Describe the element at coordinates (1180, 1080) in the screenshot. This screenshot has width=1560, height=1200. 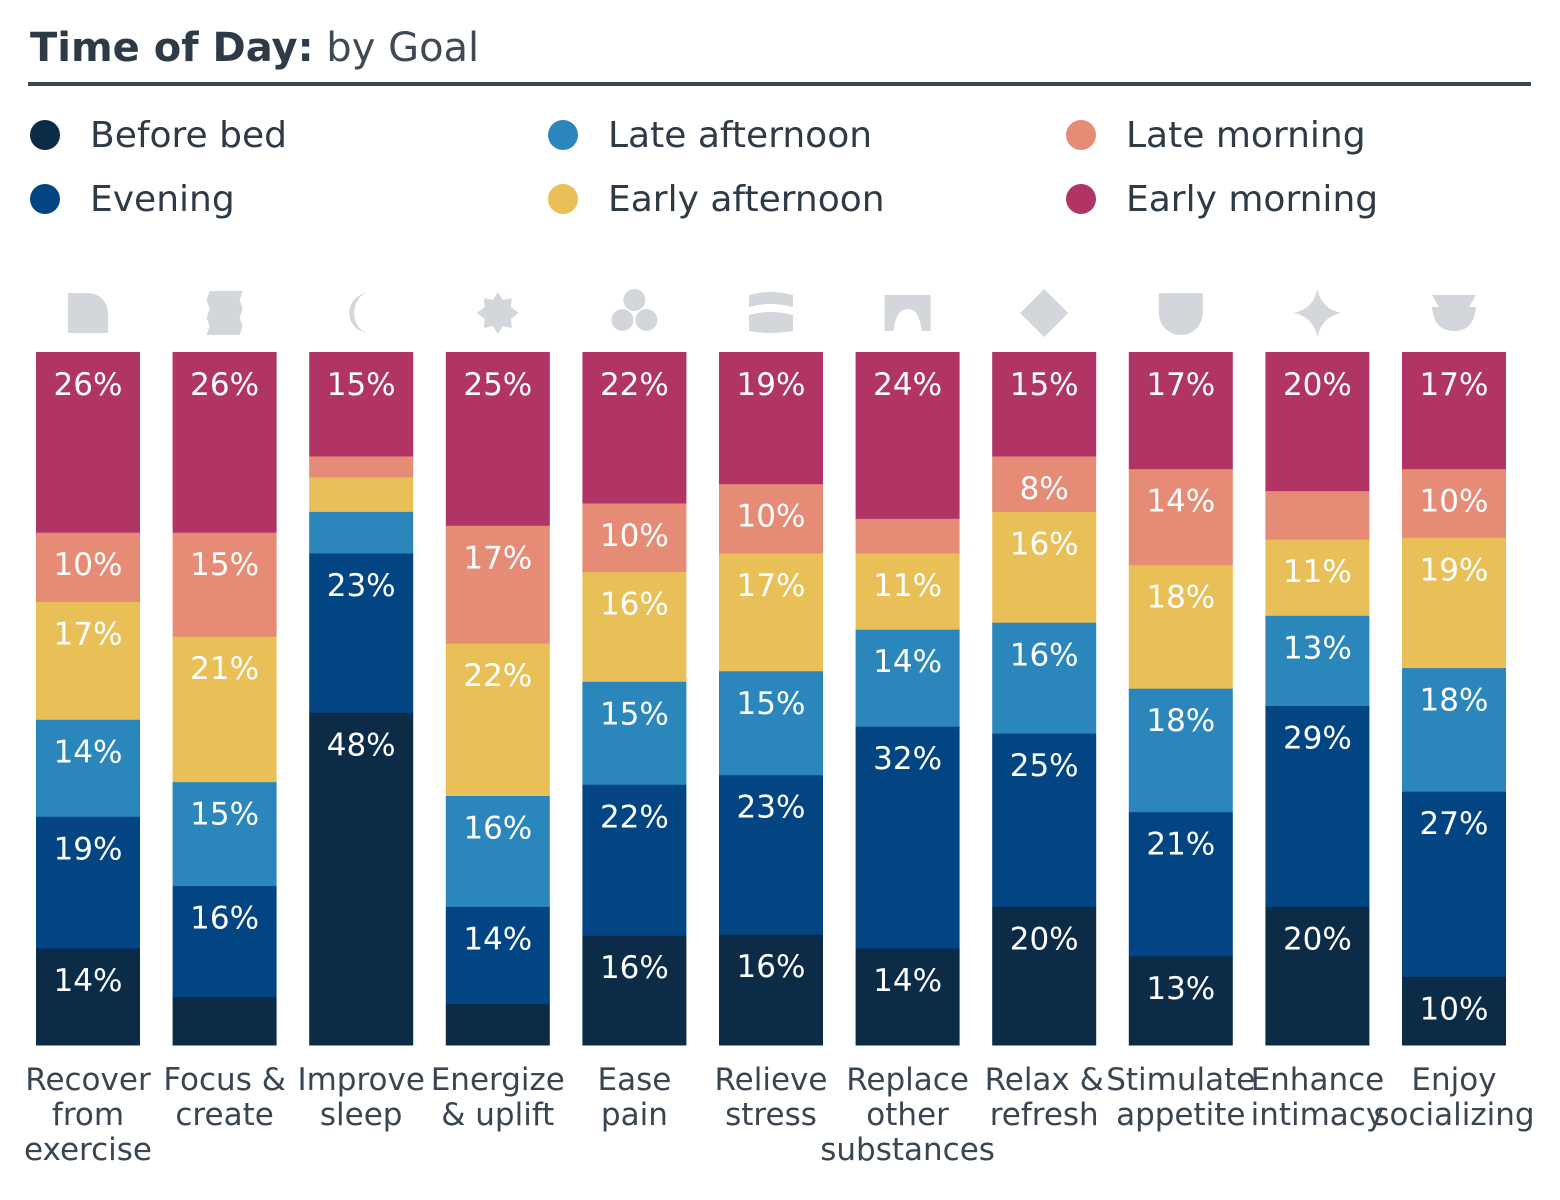
I see `category-label-line: Stimulate` at that location.